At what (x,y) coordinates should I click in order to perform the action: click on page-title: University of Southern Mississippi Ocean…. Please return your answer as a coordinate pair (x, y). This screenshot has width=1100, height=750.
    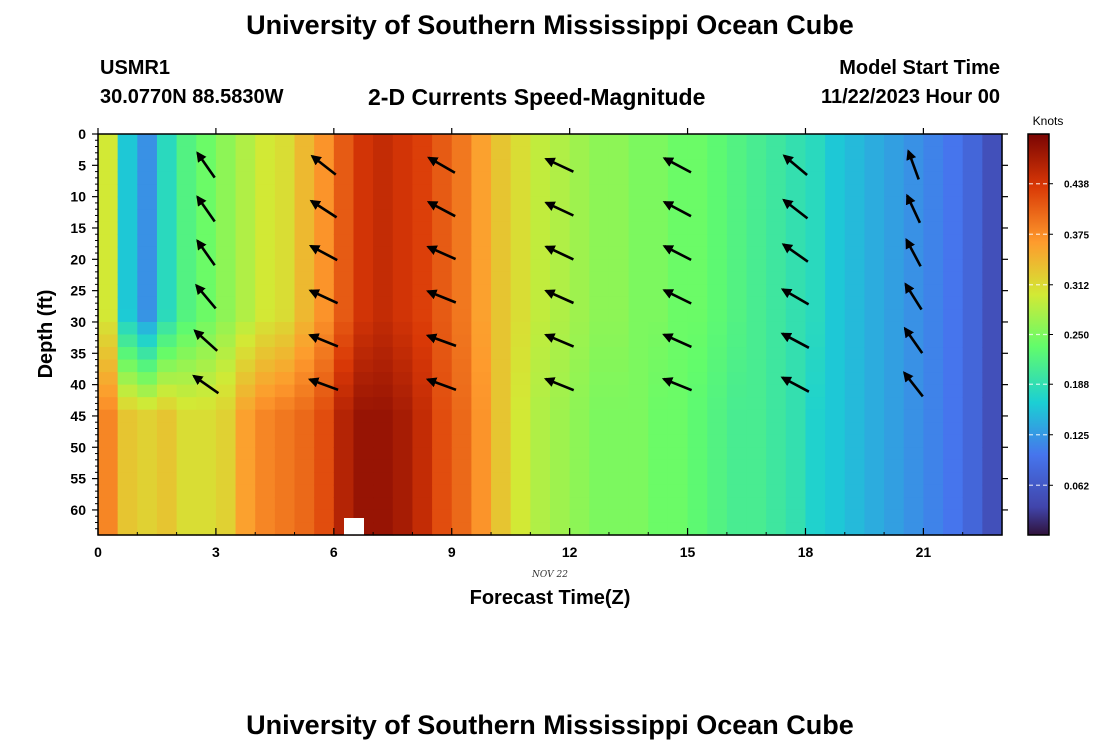
    Looking at the image, I should click on (550, 25).